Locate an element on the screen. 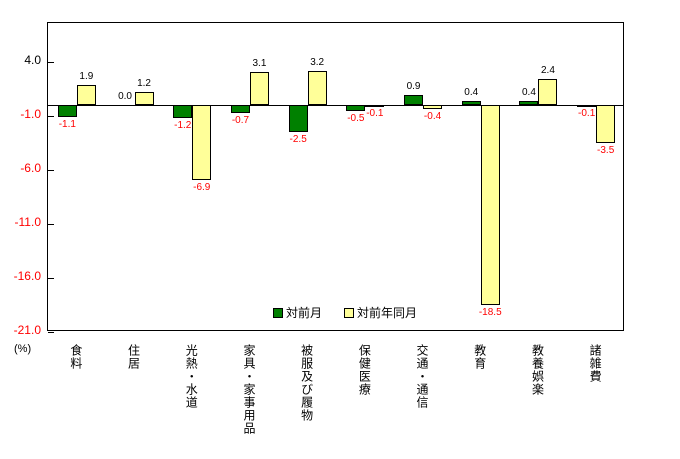 This screenshot has height=459, width=680. x-category-label: 光熱・水道 is located at coordinates (191, 376).